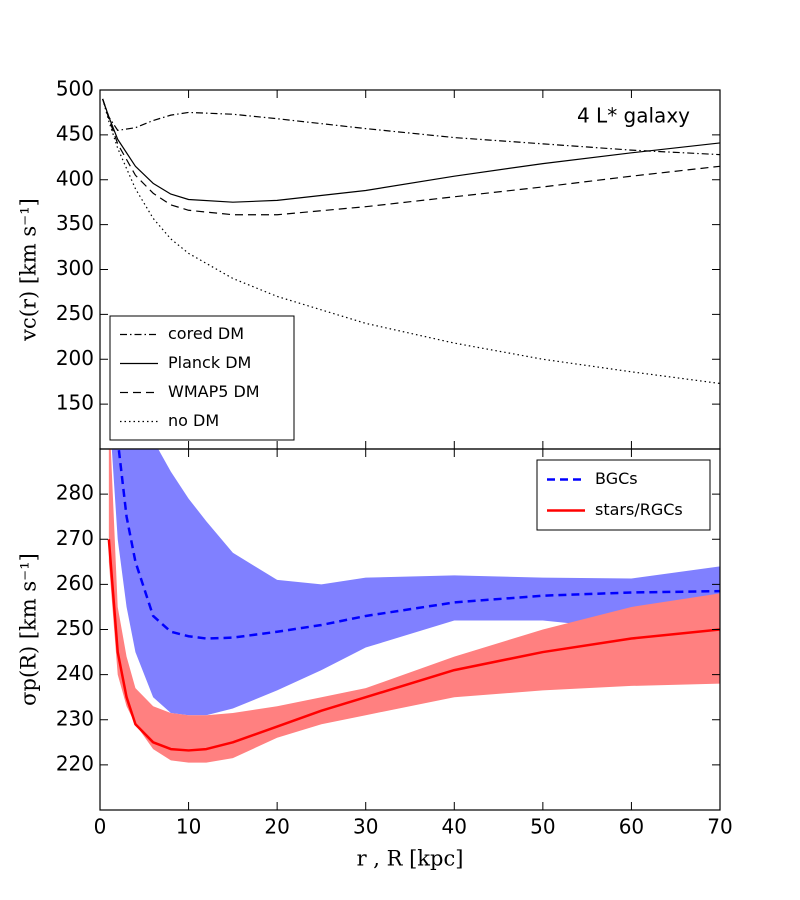 The image size is (800, 900). I want to click on annotation: 4 L* galaxy, so click(633, 116).